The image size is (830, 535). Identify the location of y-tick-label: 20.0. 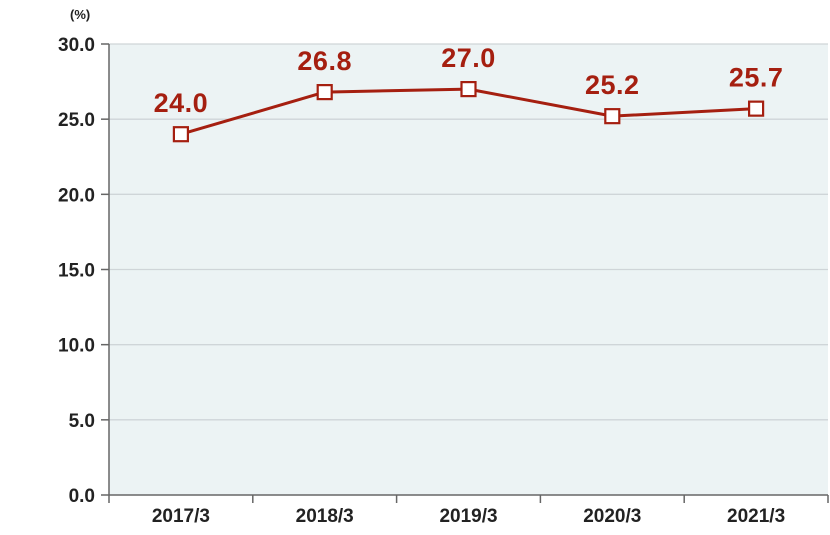
(76, 195).